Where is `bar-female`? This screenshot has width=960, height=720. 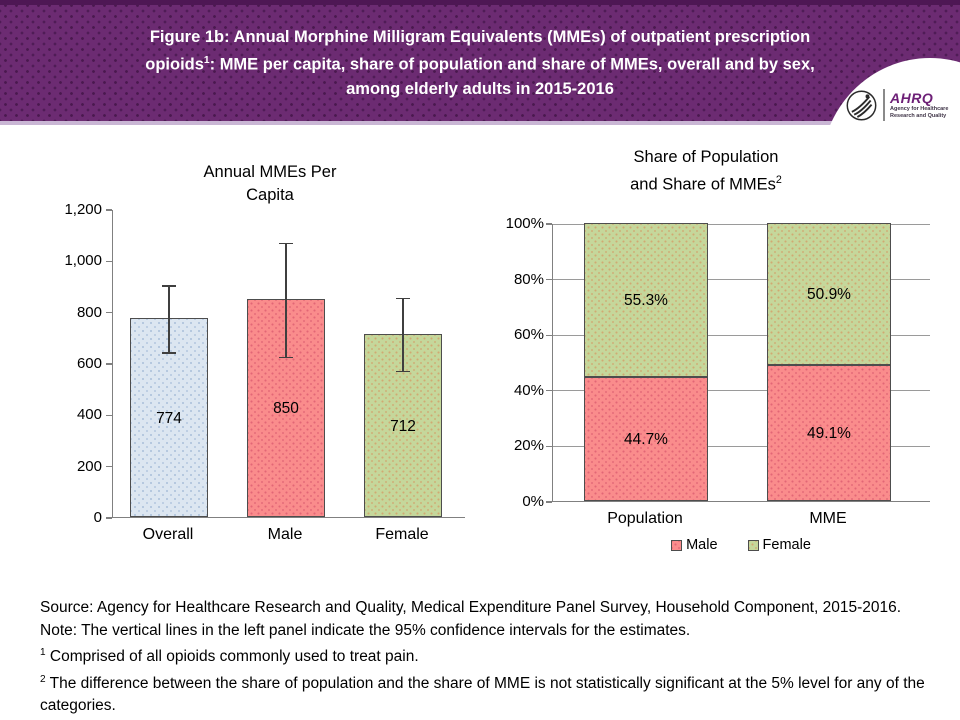 bar-female is located at coordinates (403, 425).